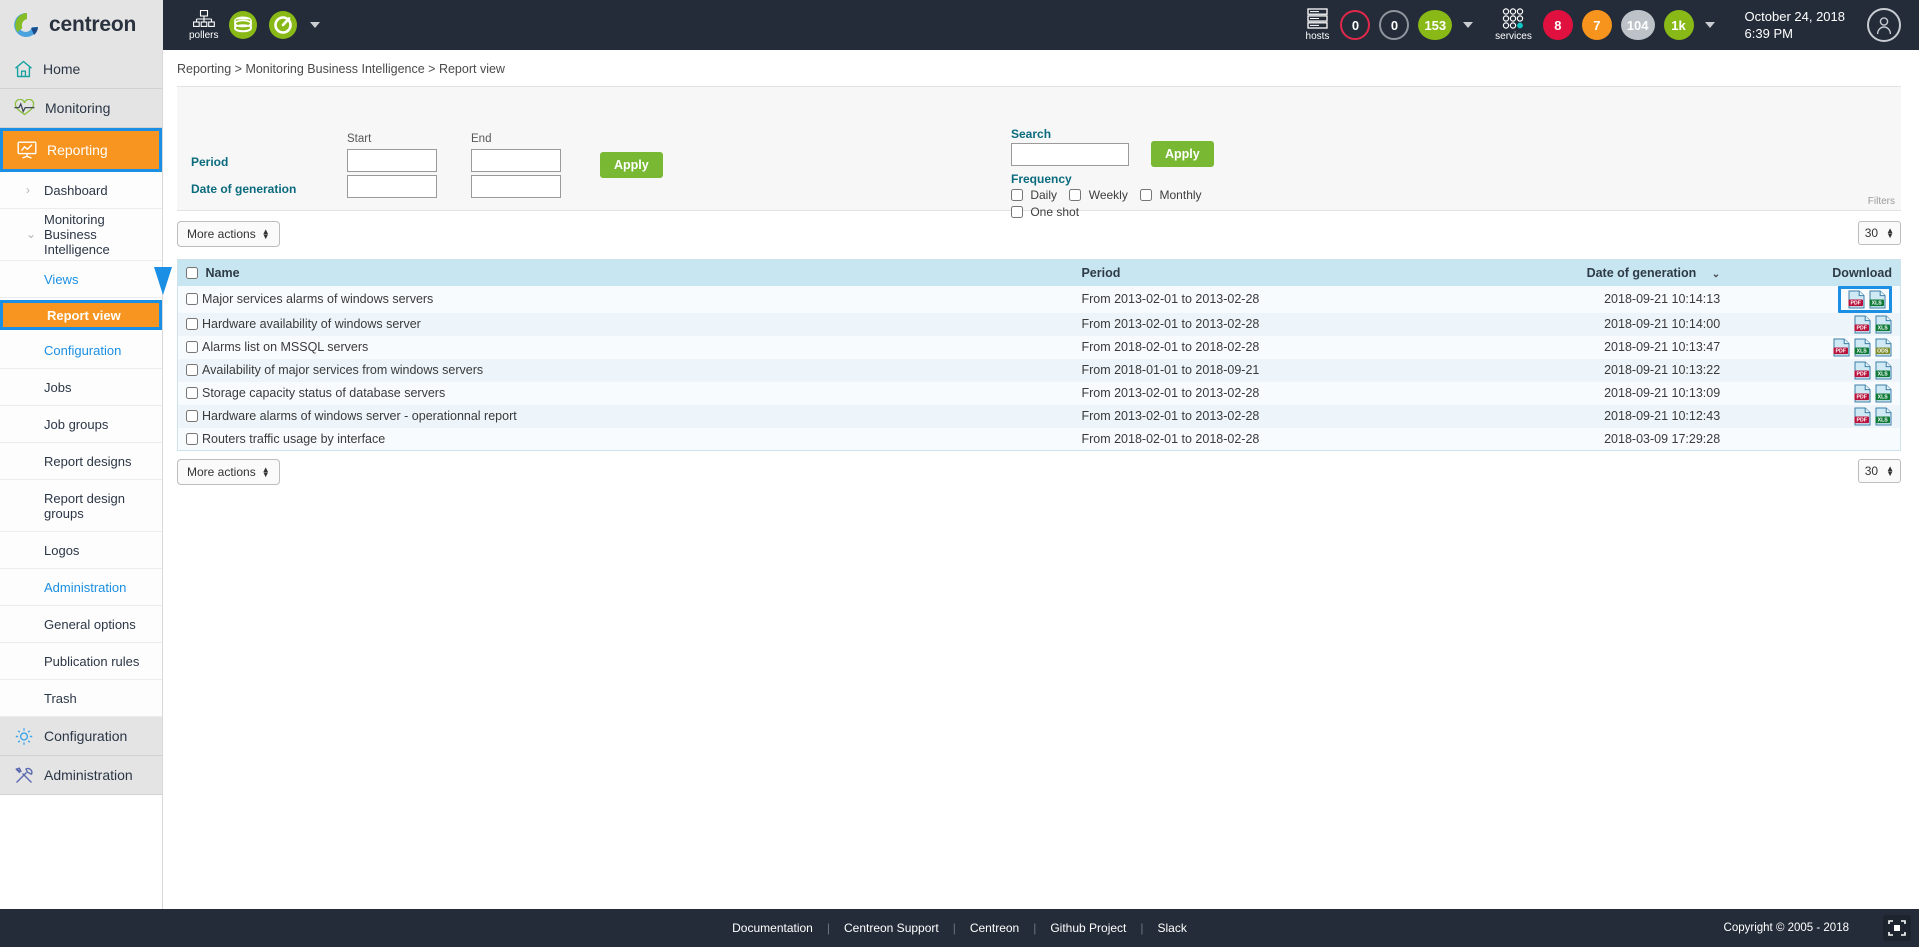 Image resolution: width=1919 pixels, height=947 pixels. Describe the element at coordinates (1355, 25) in the screenshot. I see `hosts-down-count: 0` at that location.